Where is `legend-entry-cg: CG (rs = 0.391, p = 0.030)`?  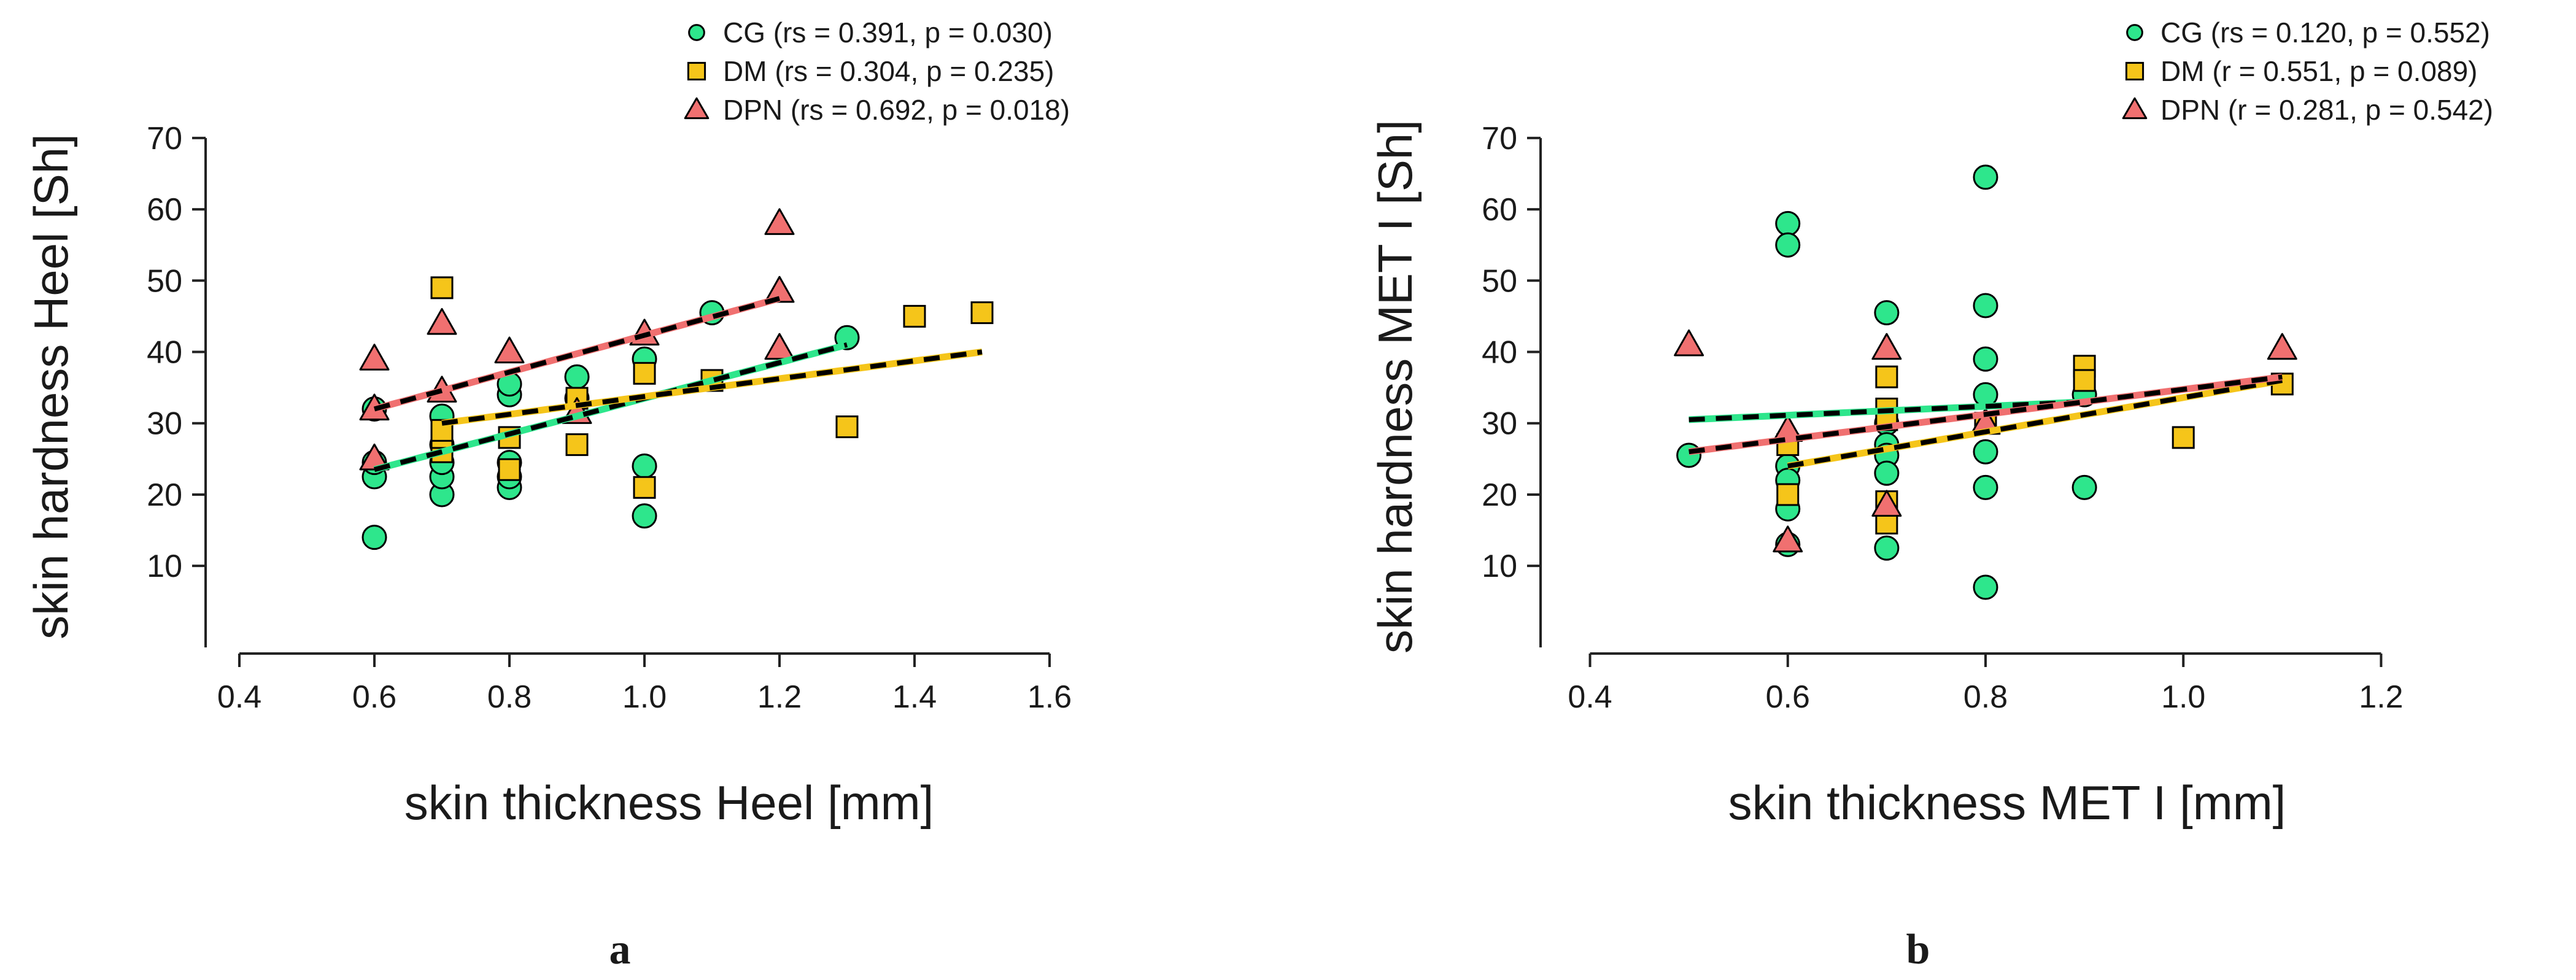 legend-entry-cg: CG (rs = 0.391, p = 0.030) is located at coordinates (888, 32).